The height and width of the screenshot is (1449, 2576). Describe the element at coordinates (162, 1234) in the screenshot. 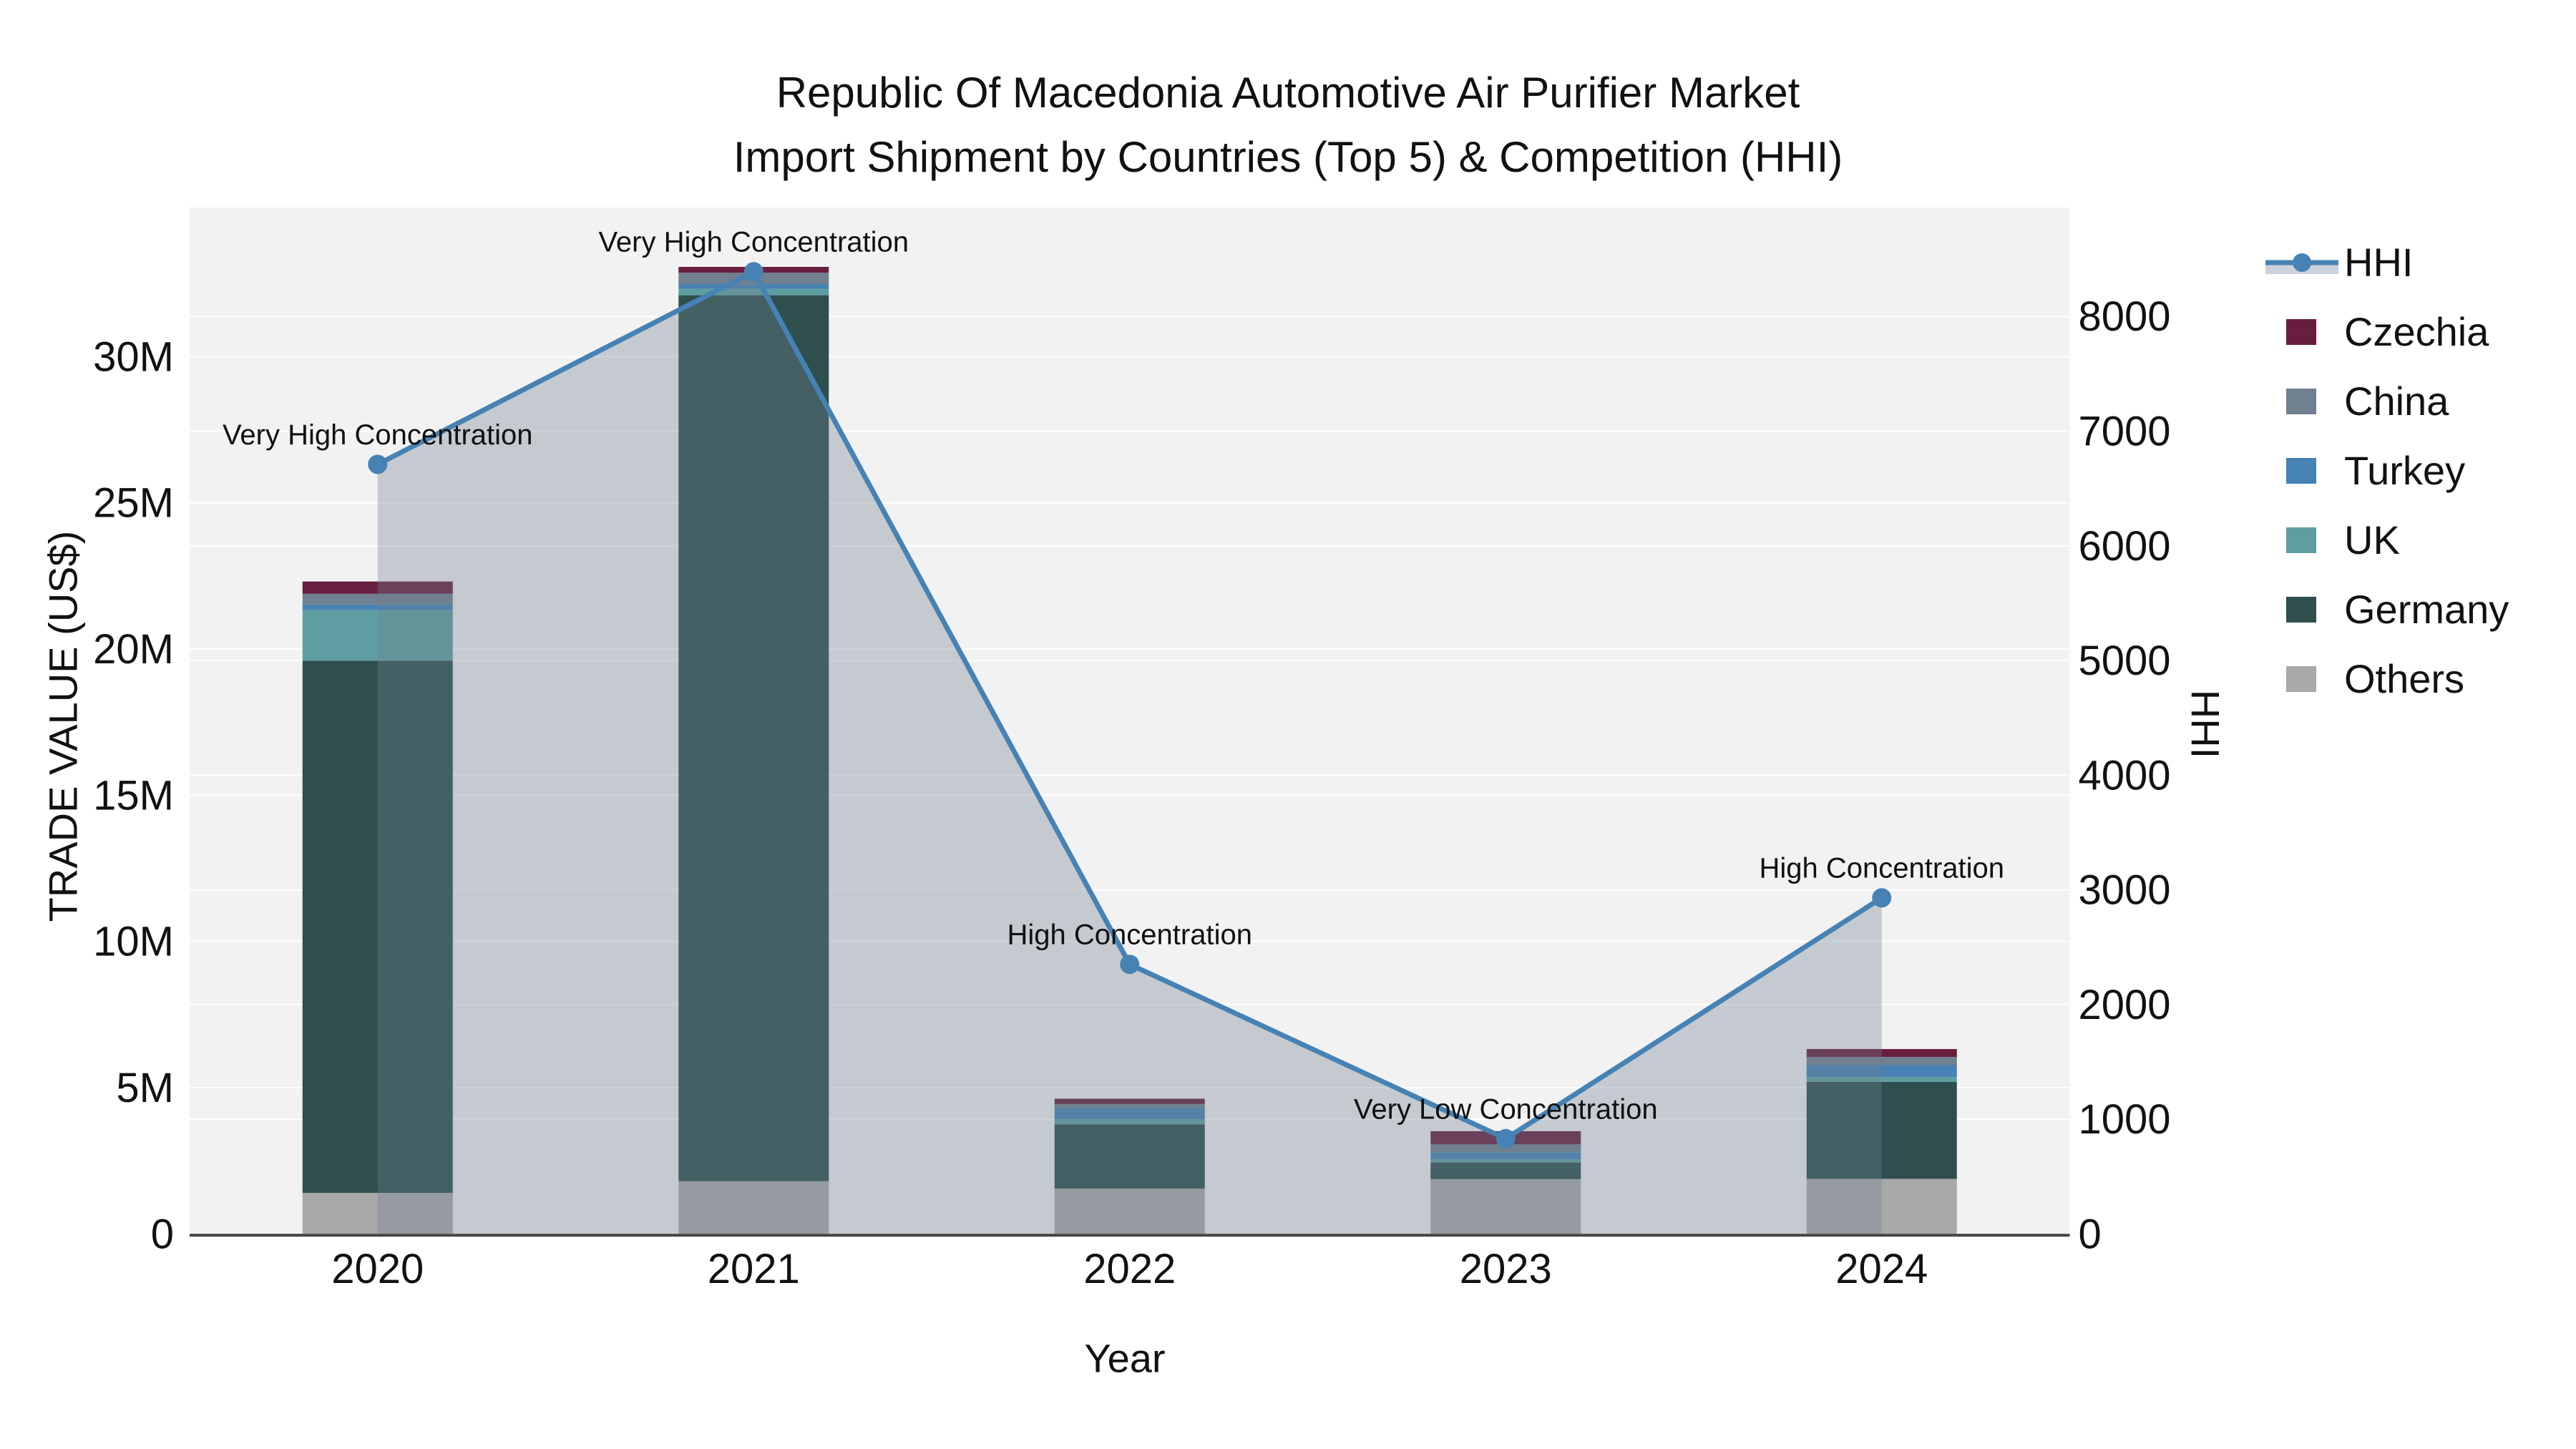

I see `y-left-tick-label: 0` at that location.